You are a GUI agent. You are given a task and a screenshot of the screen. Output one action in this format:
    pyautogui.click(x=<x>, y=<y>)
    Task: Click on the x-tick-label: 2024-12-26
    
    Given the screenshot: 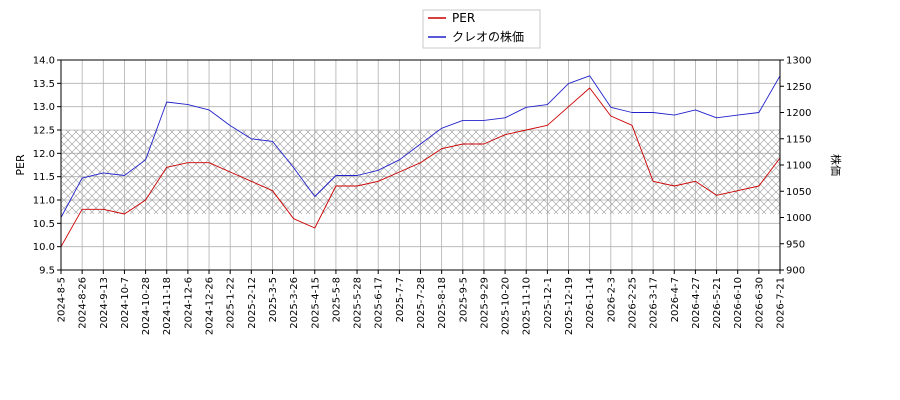 What is the action you would take?
    pyautogui.click(x=210, y=306)
    